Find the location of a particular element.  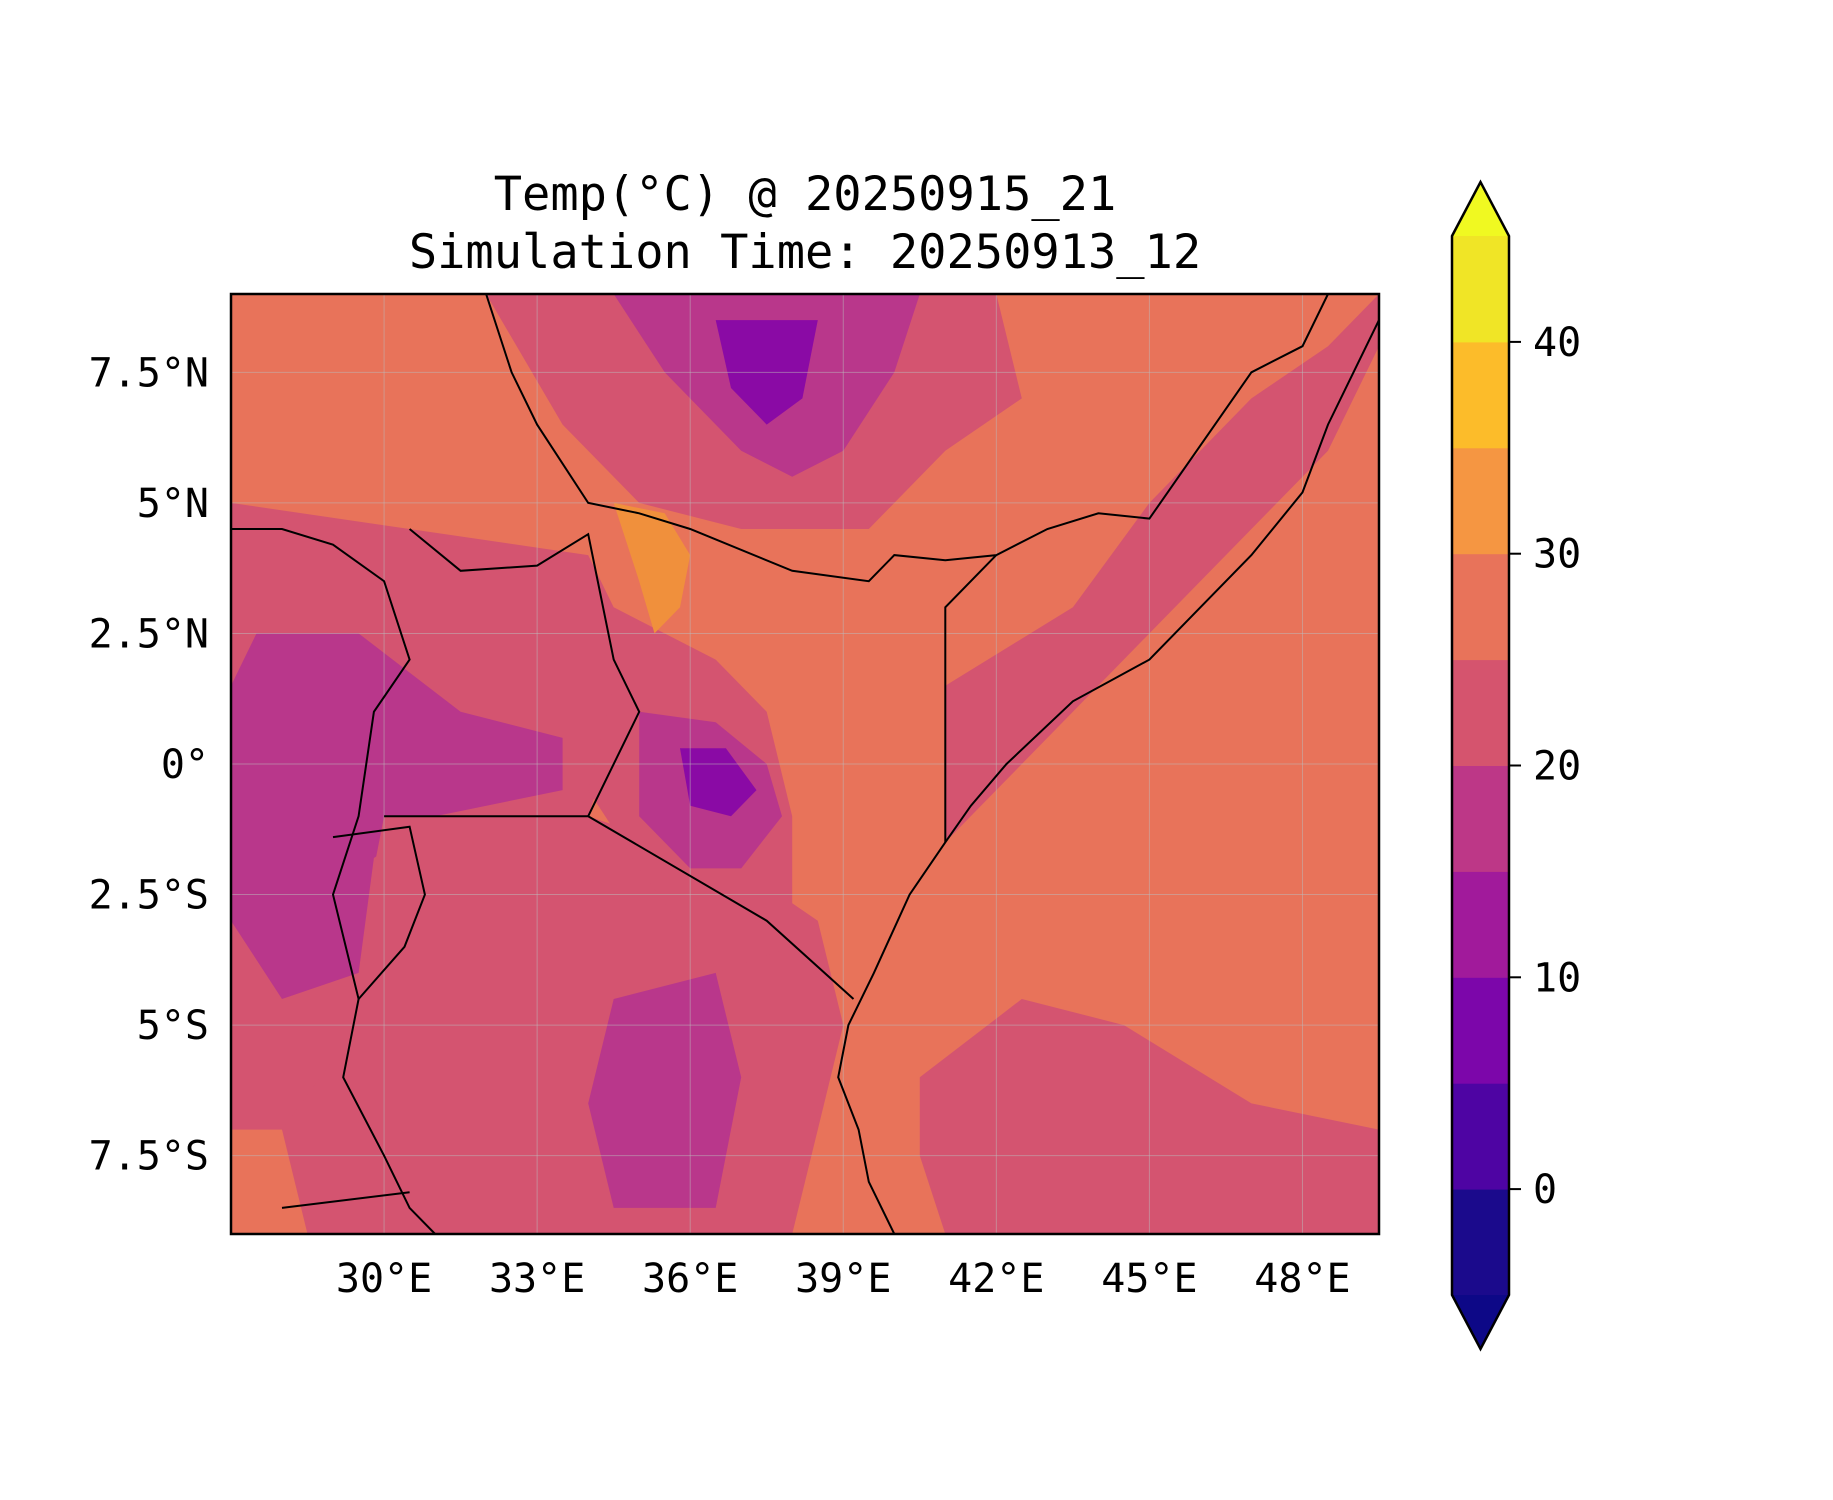

lat-tick-label: 5°S is located at coordinates (173, 1026).